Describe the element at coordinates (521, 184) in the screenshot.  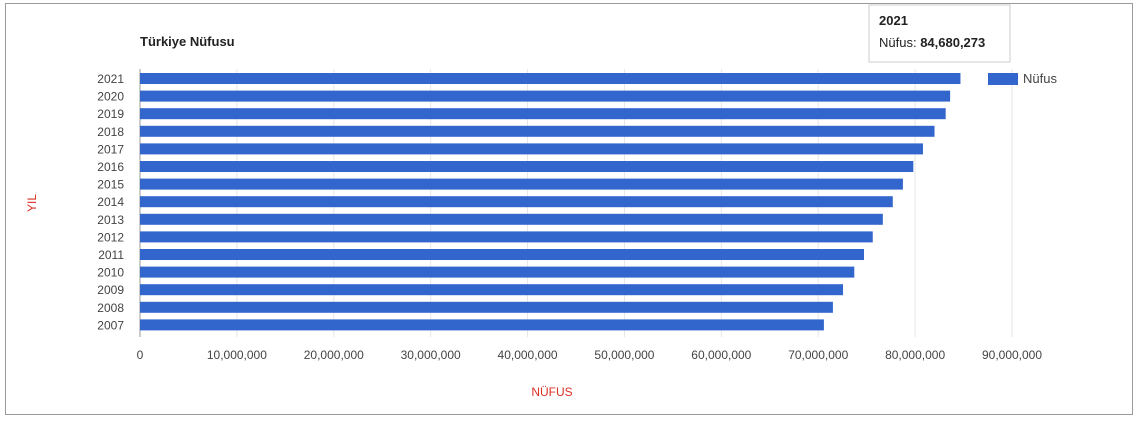
I see `bar-2015` at that location.